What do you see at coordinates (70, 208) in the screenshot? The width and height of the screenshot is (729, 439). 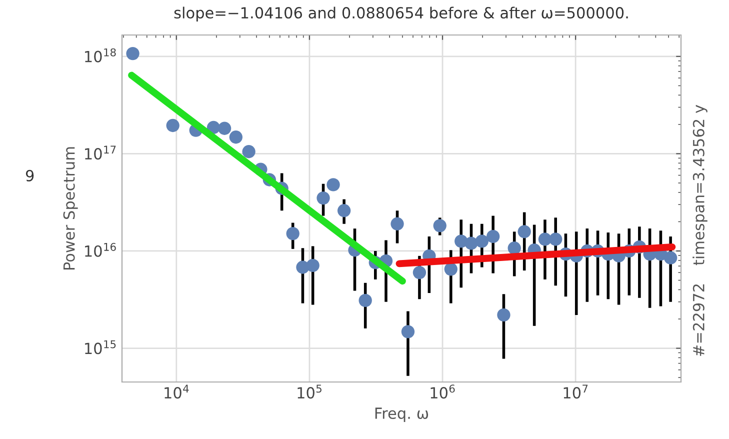 I see `y-axis-title: Power Spectrum` at bounding box center [70, 208].